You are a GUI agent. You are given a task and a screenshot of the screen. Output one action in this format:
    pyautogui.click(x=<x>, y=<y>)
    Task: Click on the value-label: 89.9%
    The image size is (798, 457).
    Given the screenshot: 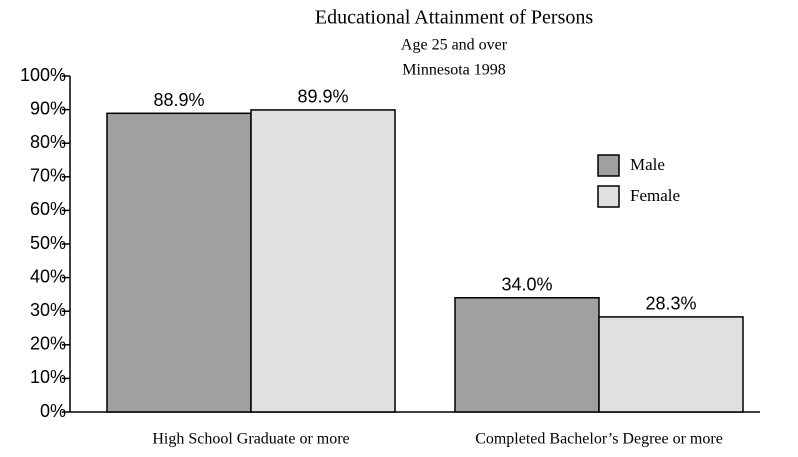 What is the action you would take?
    pyautogui.click(x=322, y=97)
    